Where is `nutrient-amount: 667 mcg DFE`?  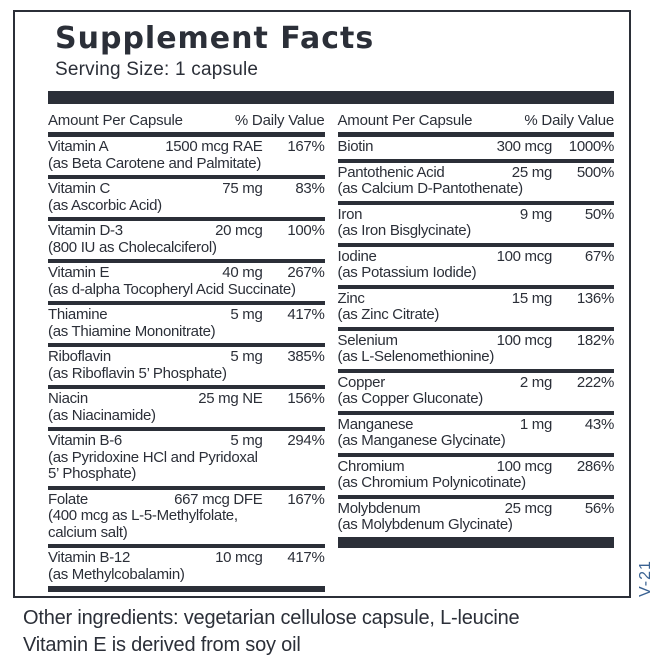 nutrient-amount: 667 mcg DFE is located at coordinates (218, 499).